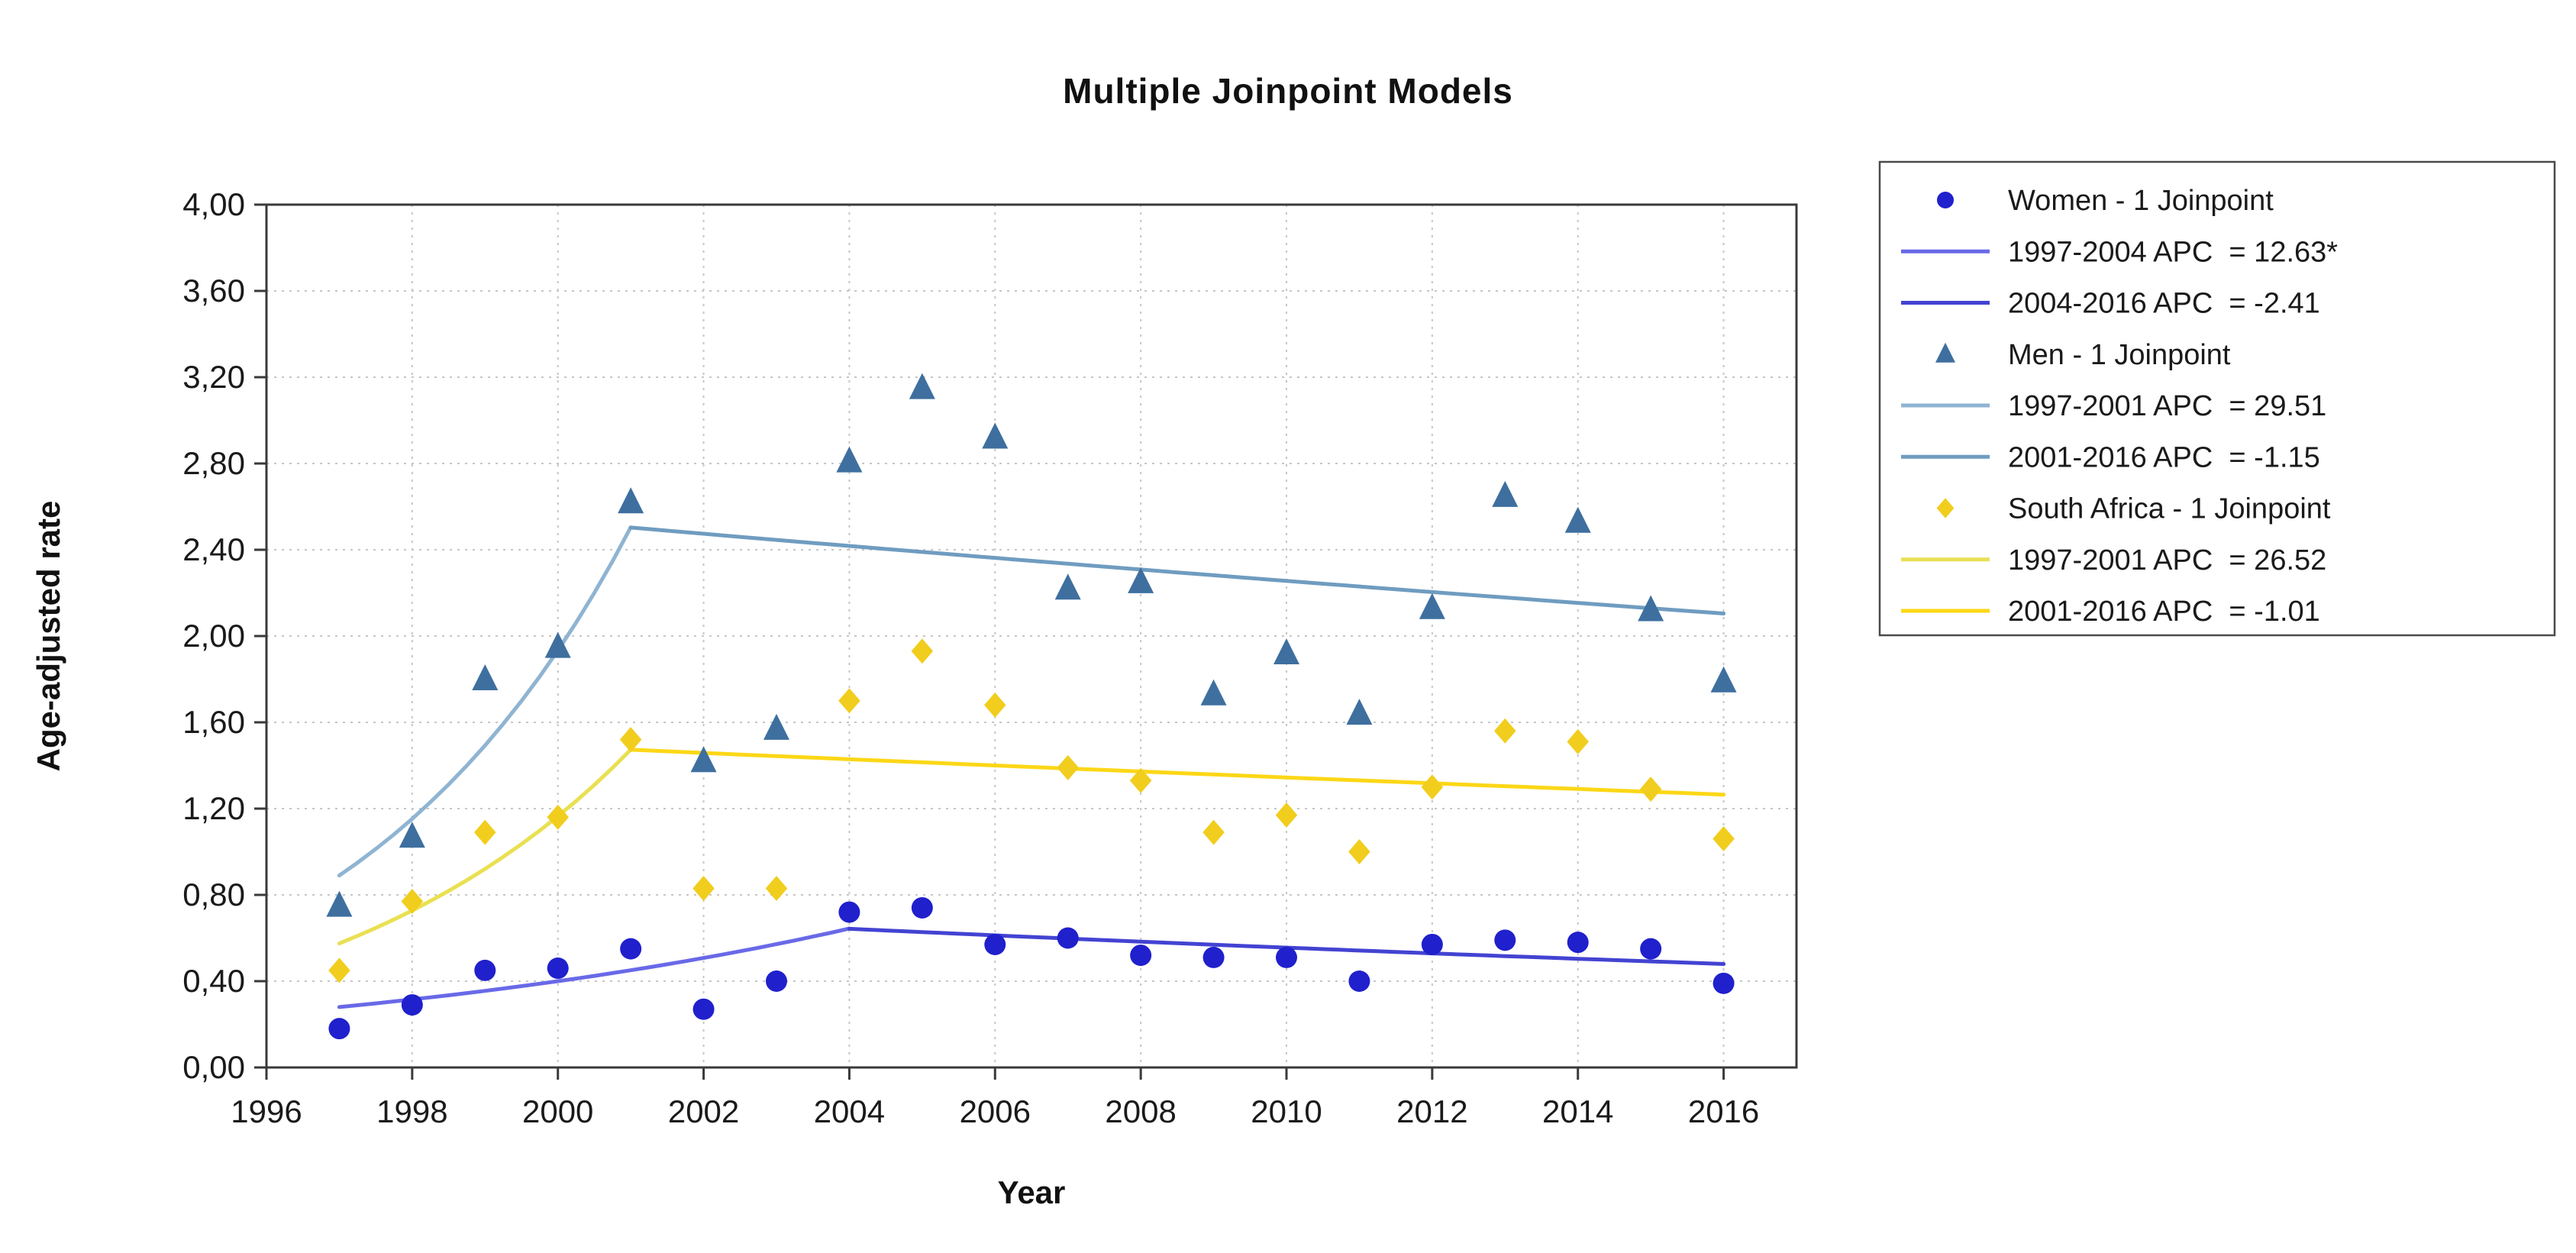  I want to click on y-tick-label: 0,00, so click(213, 1067).